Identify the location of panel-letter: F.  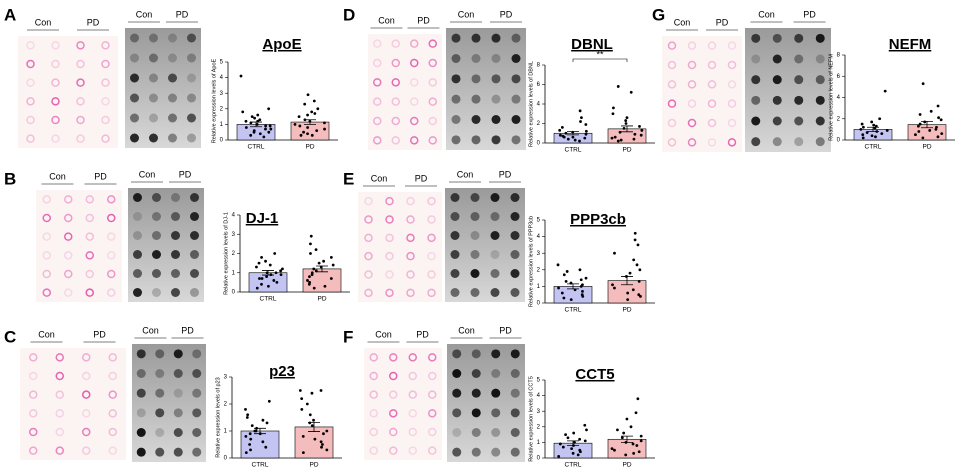
(348, 336).